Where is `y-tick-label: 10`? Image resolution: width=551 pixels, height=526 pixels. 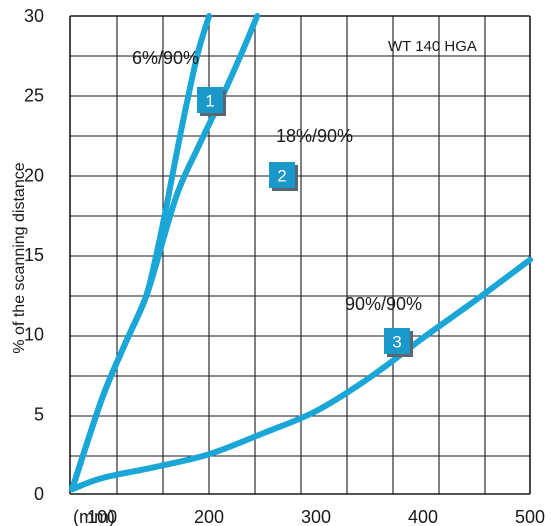 y-tick-label: 10 is located at coordinates (34, 335).